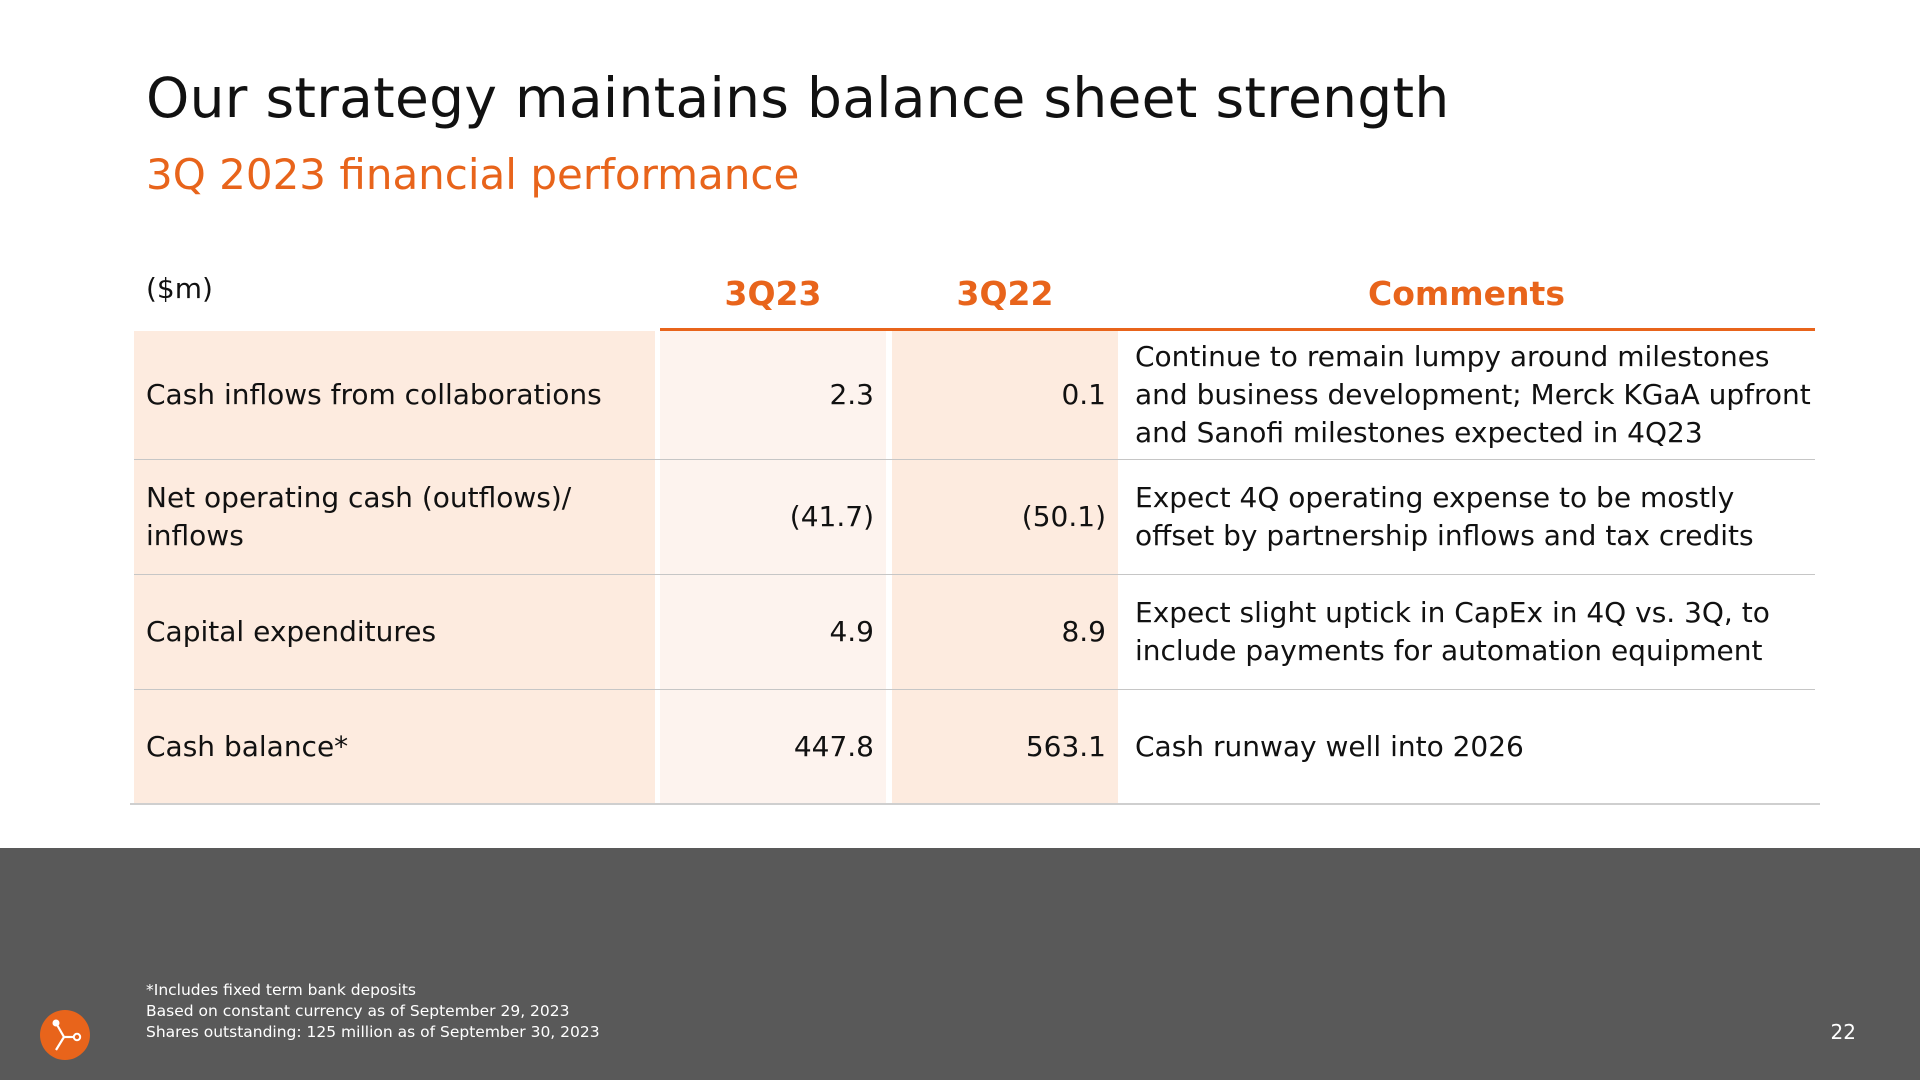  Describe the element at coordinates (1005, 293) in the screenshot. I see `column-header-3q22: 3Q22` at that location.